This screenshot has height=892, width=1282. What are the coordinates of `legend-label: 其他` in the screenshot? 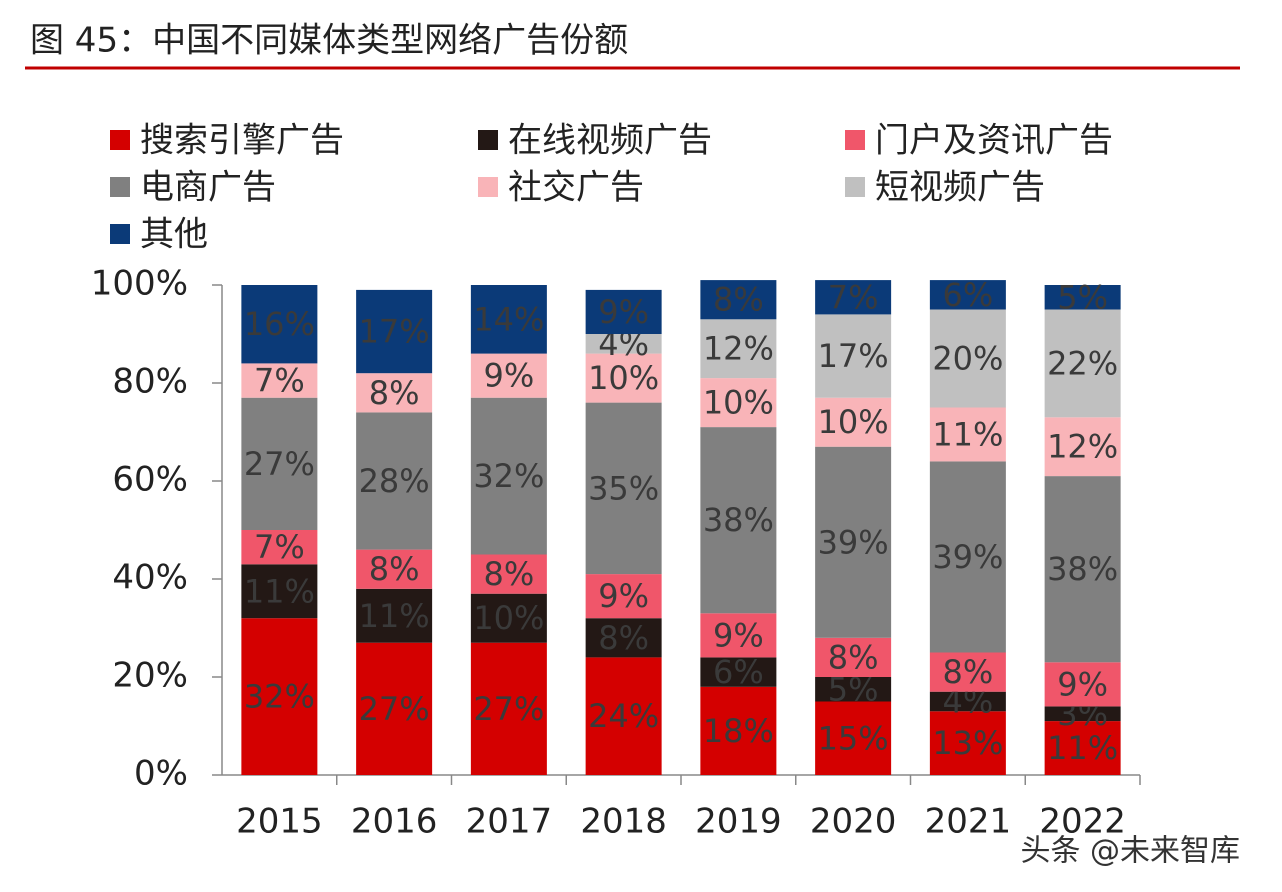 It's located at (174, 235).